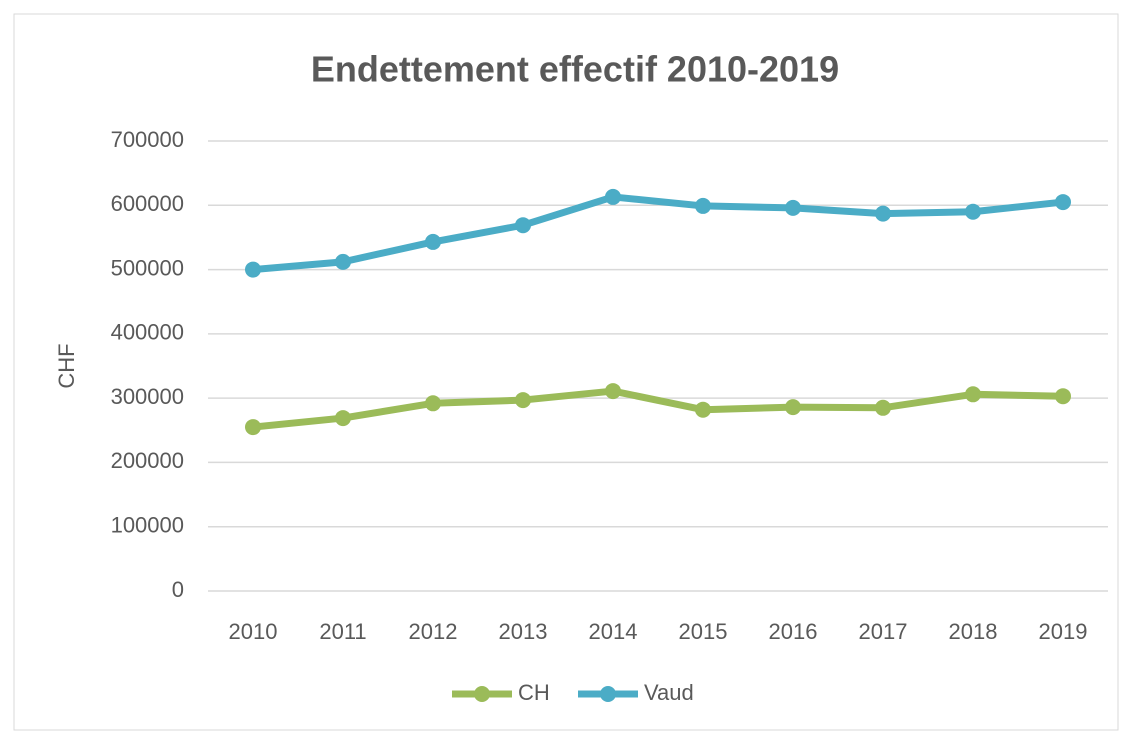 The image size is (1130, 747). What do you see at coordinates (147, 139) in the screenshot?
I see `y-tick-label: 700000` at bounding box center [147, 139].